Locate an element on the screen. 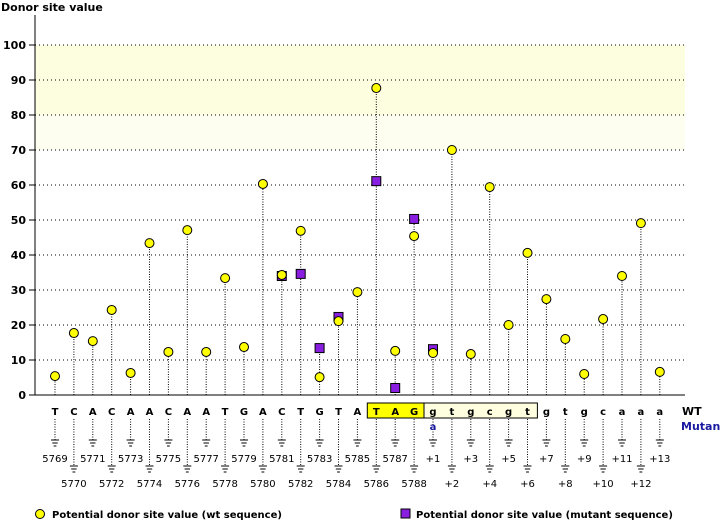 Image resolution: width=720 pixels, height=520 pixels. highlight-band is located at coordinates (360, 132).